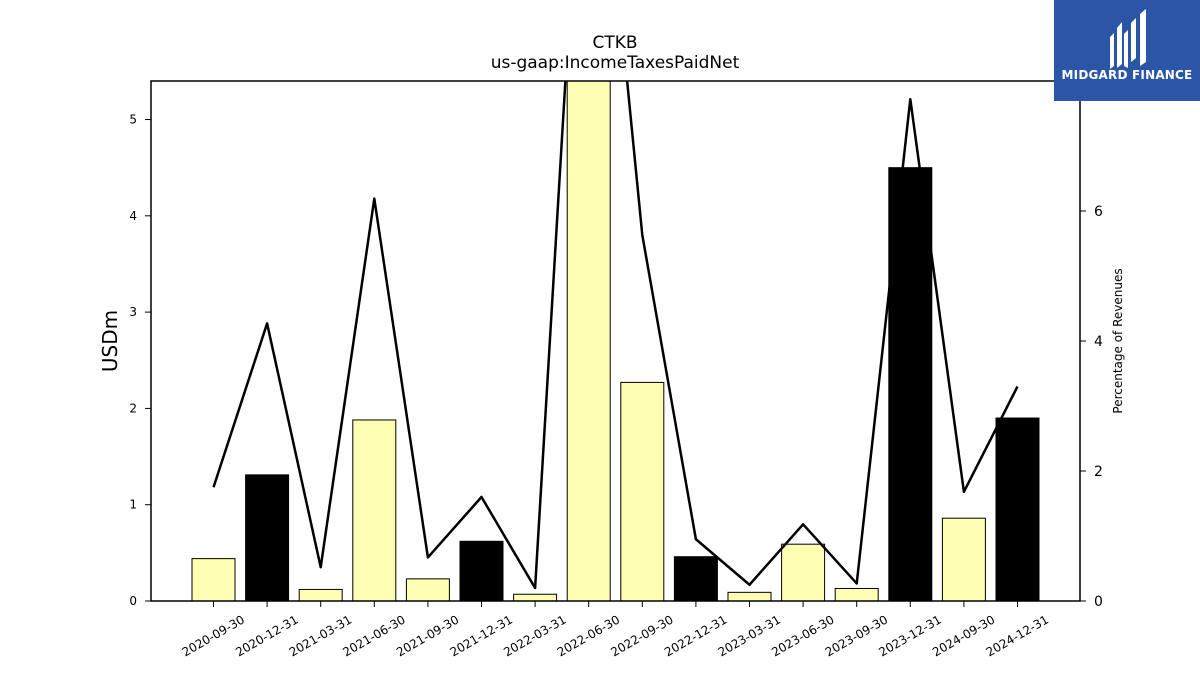  What do you see at coordinates (110, 341) in the screenshot?
I see `y-axis-left-label: USDm` at bounding box center [110, 341].